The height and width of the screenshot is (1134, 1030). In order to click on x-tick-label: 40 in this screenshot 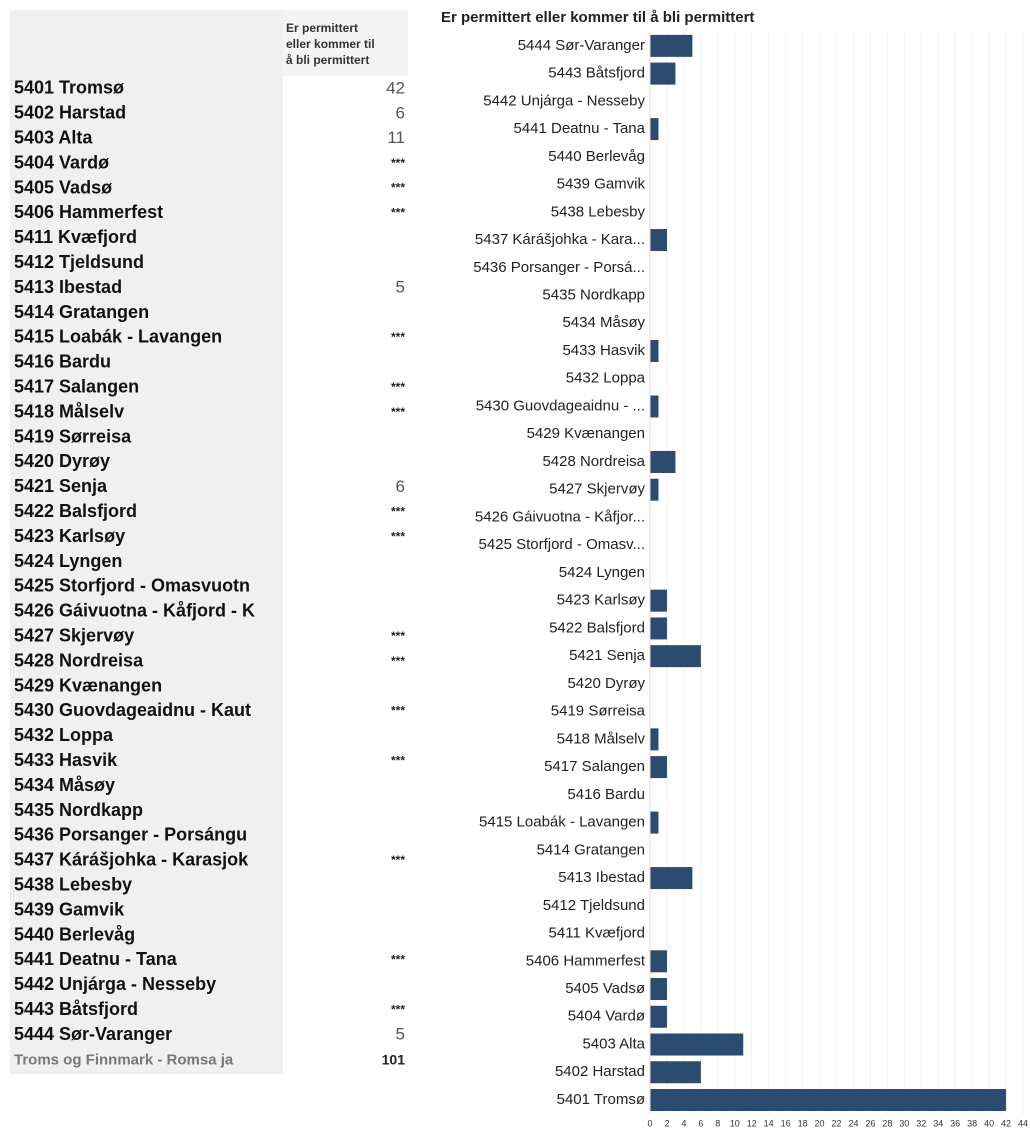, I will do `click(989, 1123)`.